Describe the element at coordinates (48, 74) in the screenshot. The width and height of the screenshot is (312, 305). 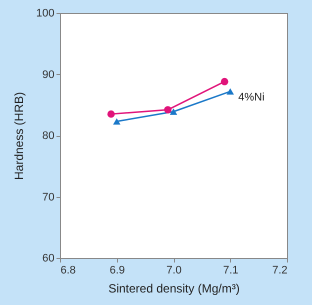
I see `y-tick-label: 90` at that location.